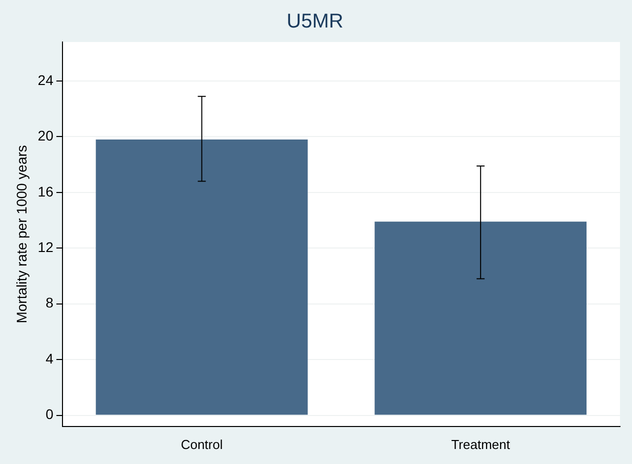  Describe the element at coordinates (315, 21) in the screenshot. I see `chart-title: U5MR` at that location.